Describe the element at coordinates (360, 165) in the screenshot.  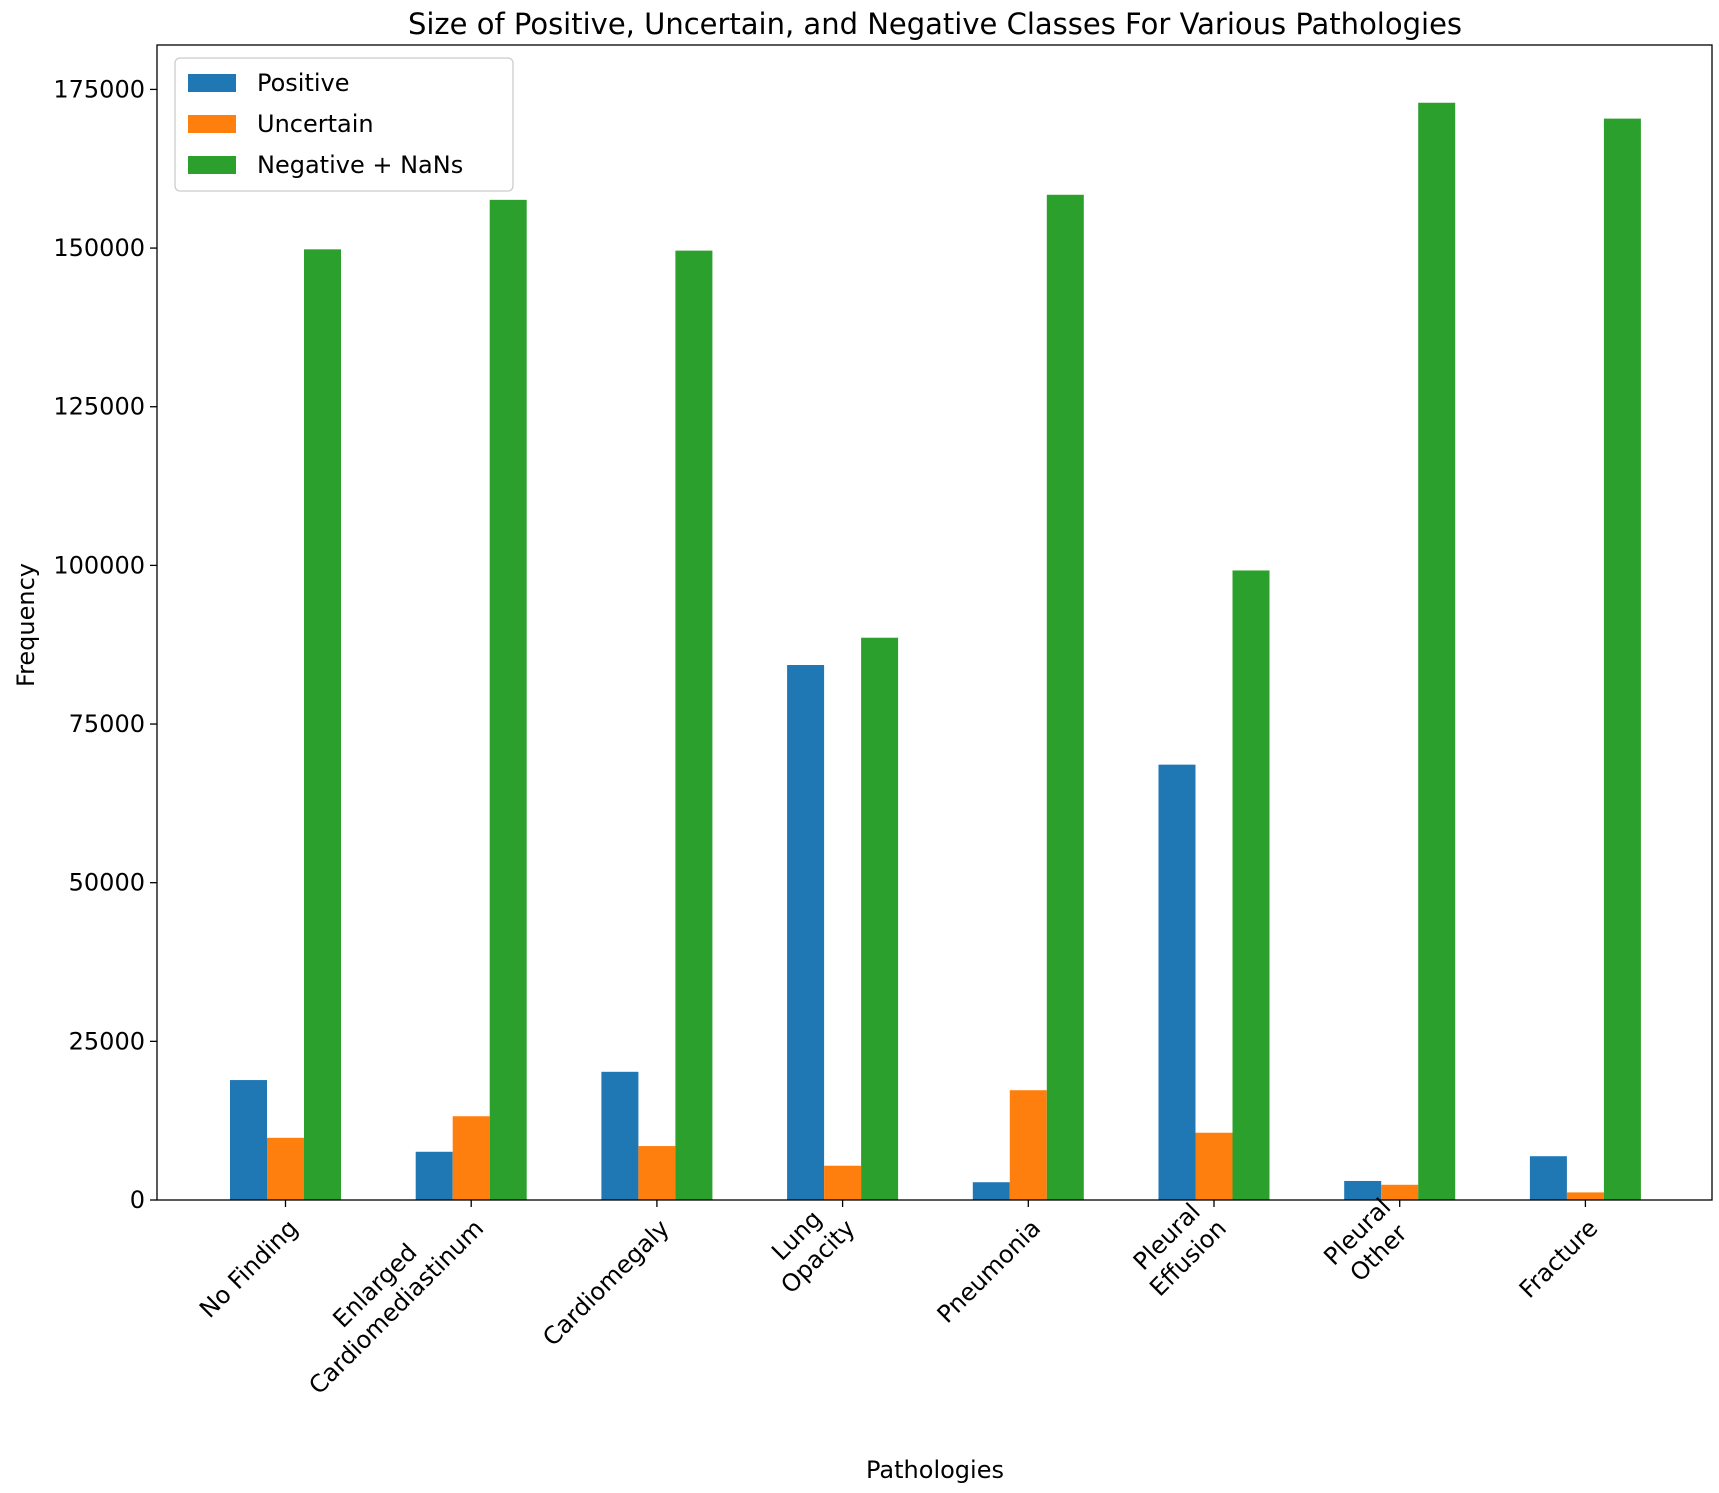
I see `legend-label: Negative + NaNs` at that location.